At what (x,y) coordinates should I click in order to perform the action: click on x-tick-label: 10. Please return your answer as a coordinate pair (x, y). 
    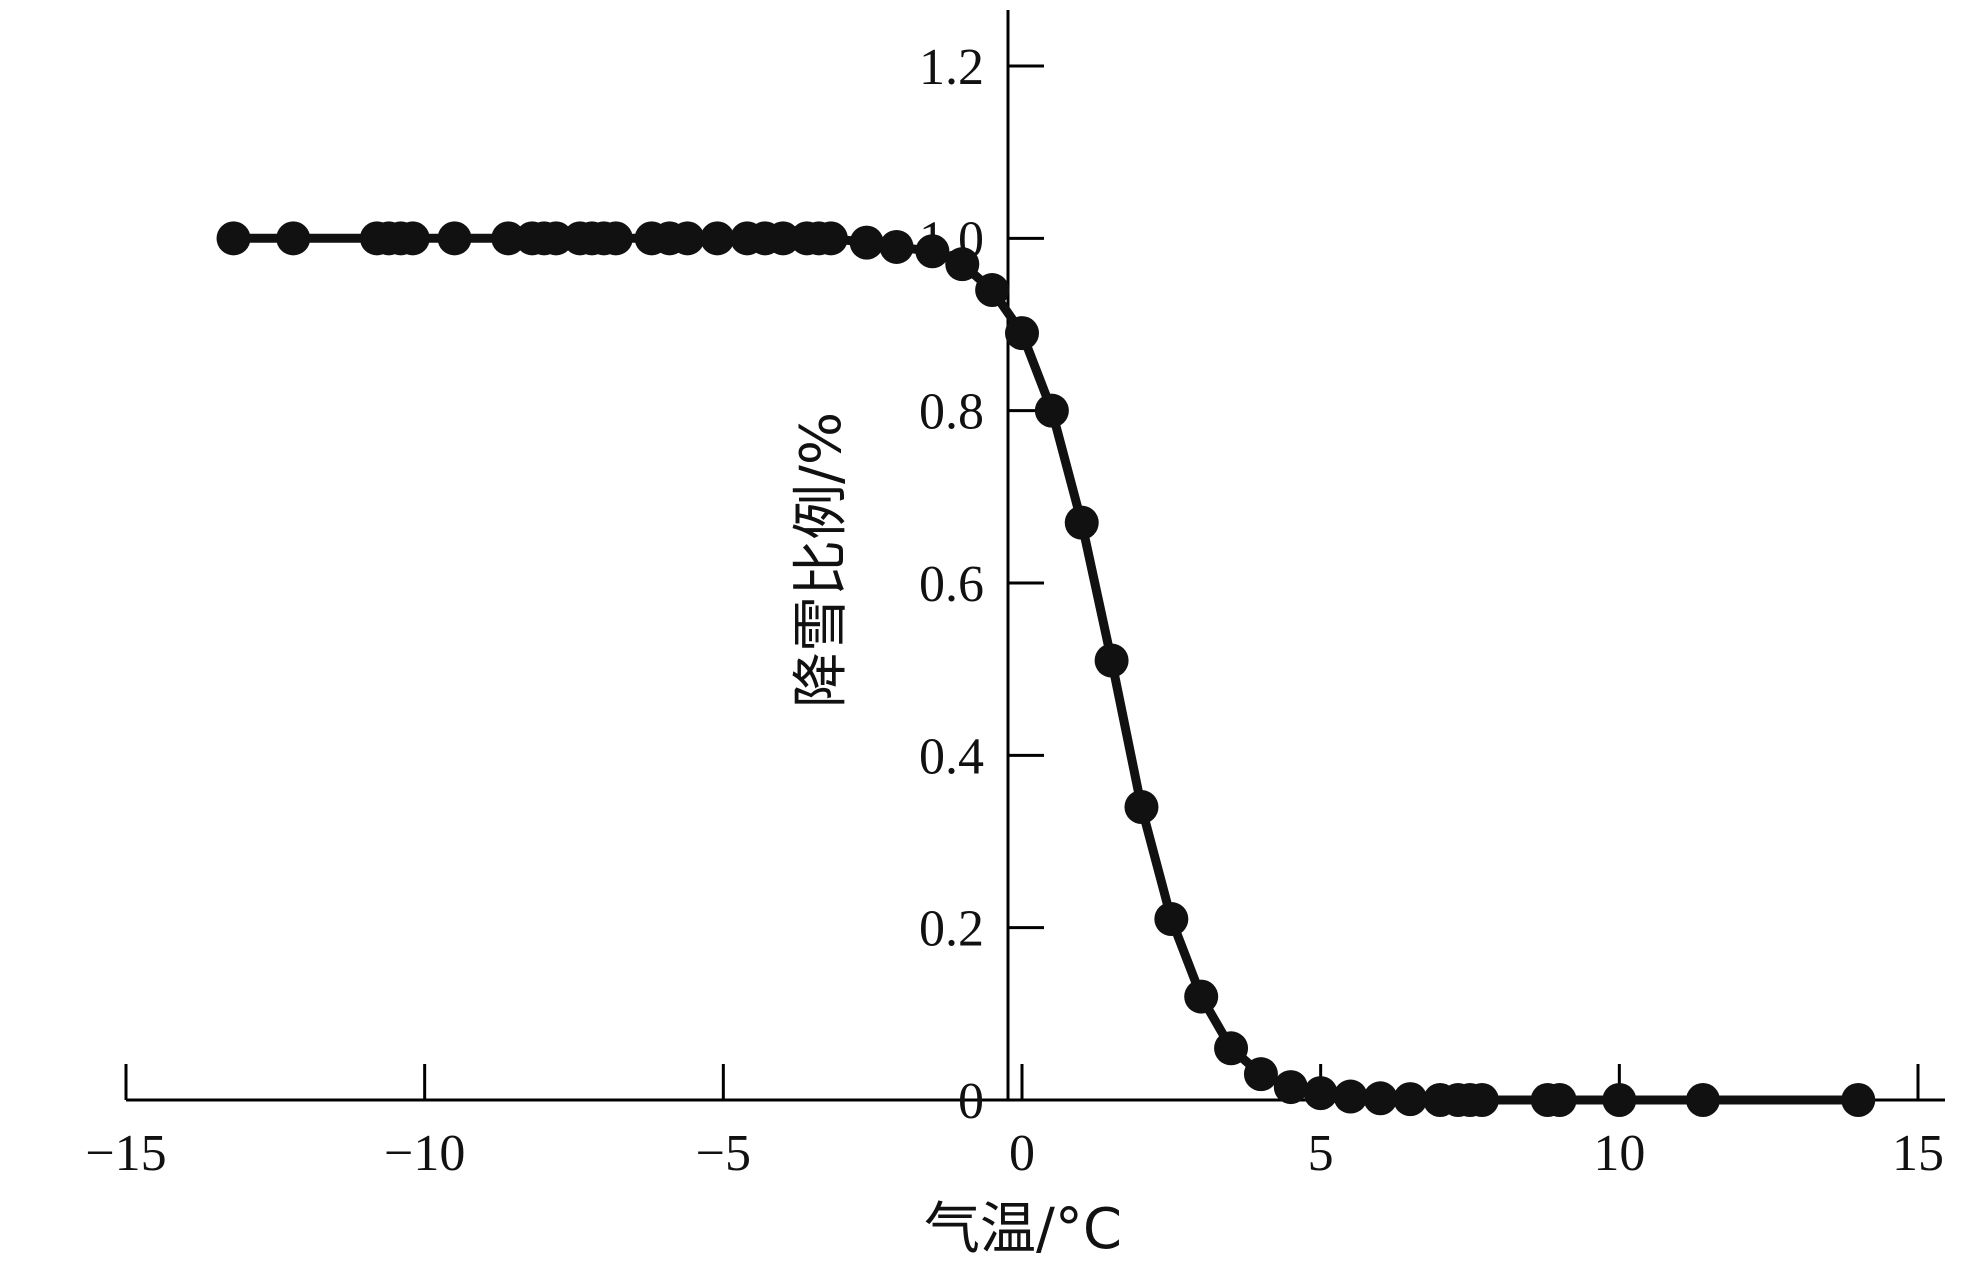
    Looking at the image, I should click on (1619, 1153).